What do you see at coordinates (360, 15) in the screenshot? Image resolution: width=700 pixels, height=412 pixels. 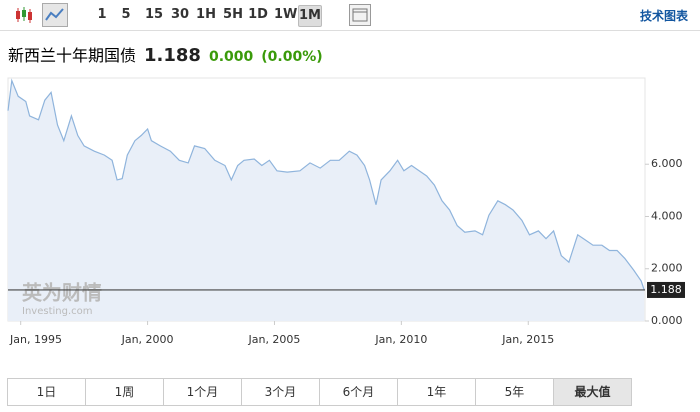 I see `settings-icon` at bounding box center [360, 15].